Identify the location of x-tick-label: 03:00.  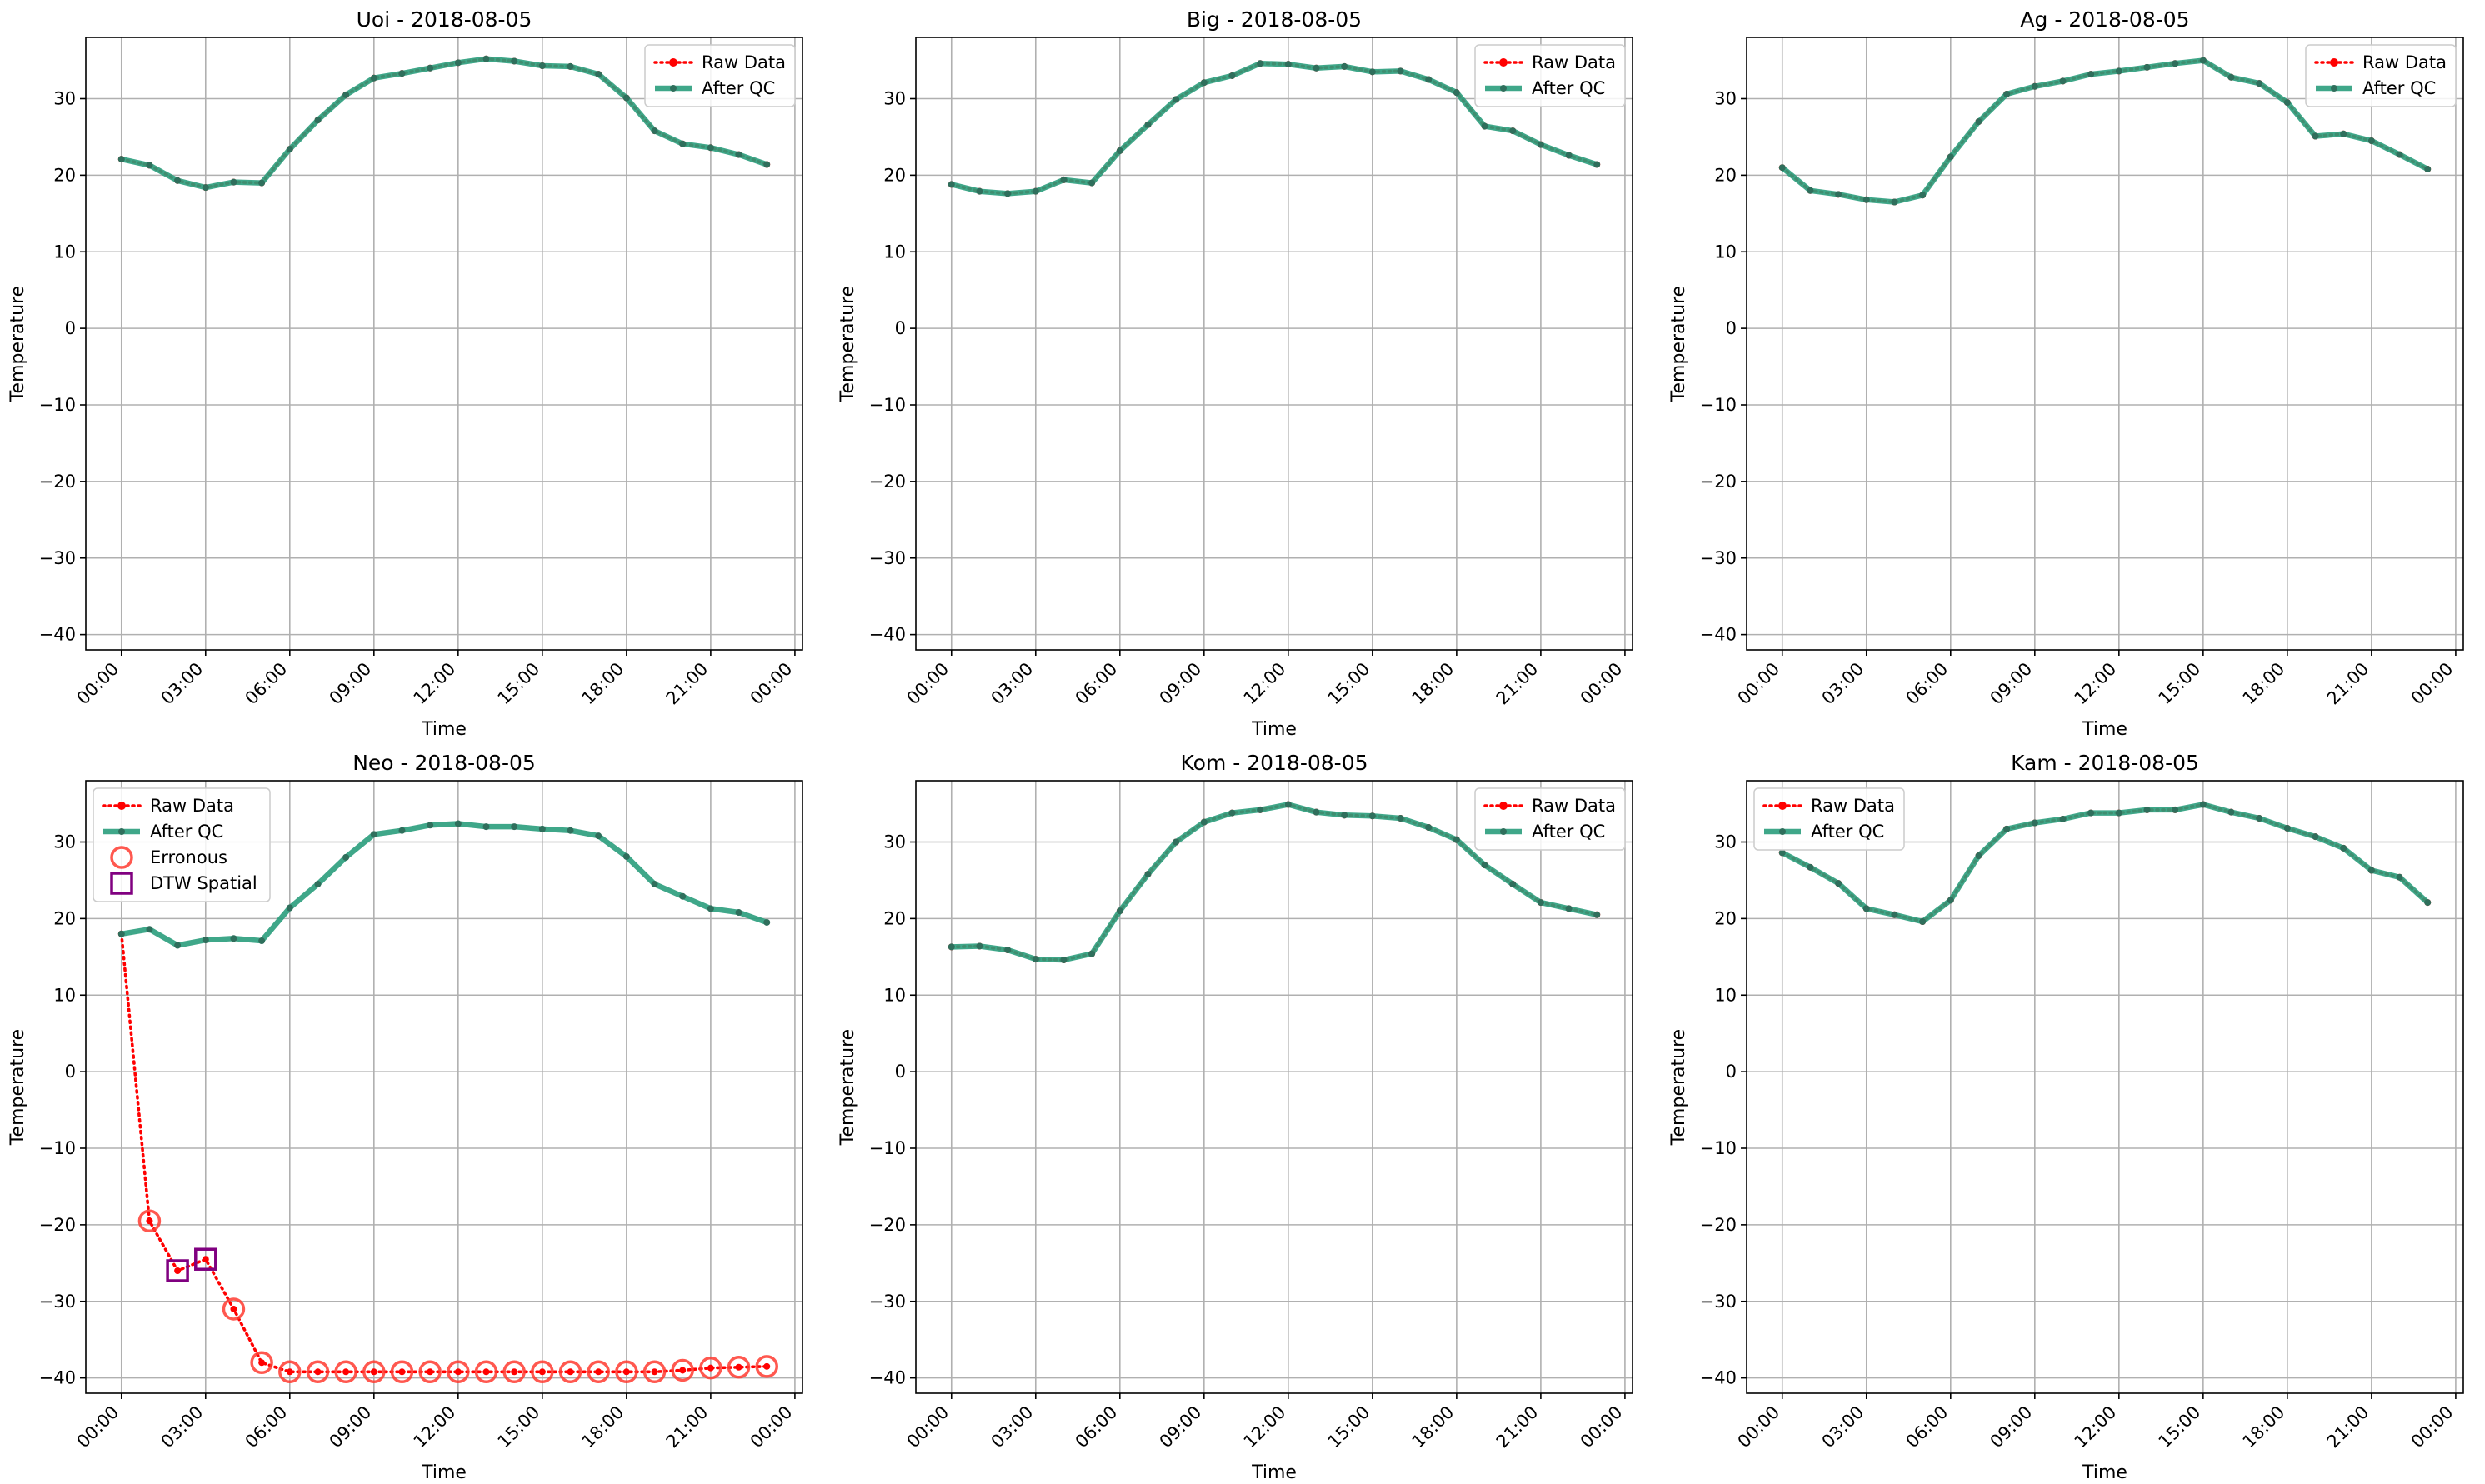
(1843, 684).